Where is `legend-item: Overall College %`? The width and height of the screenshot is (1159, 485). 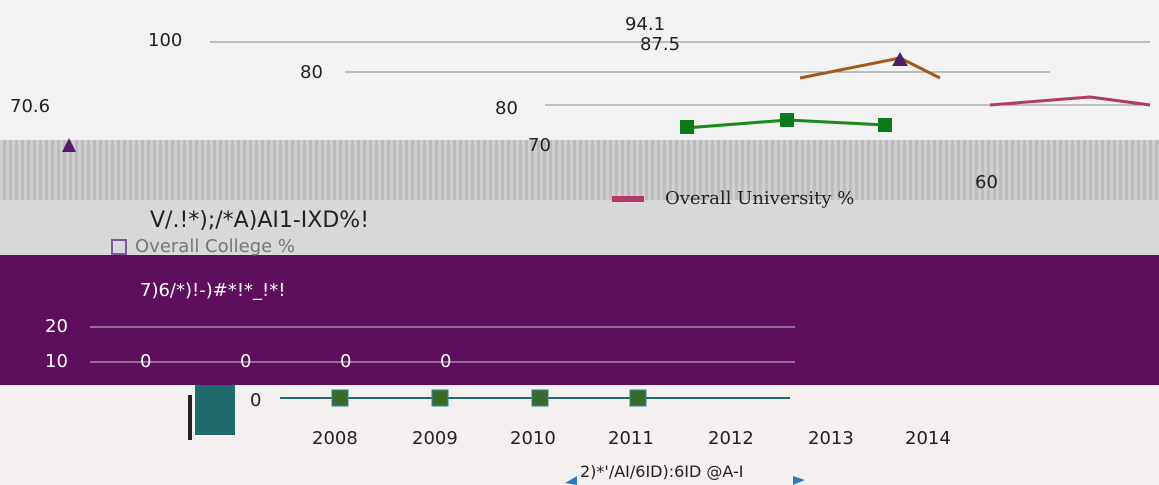
legend-item: Overall College % is located at coordinates (215, 246).